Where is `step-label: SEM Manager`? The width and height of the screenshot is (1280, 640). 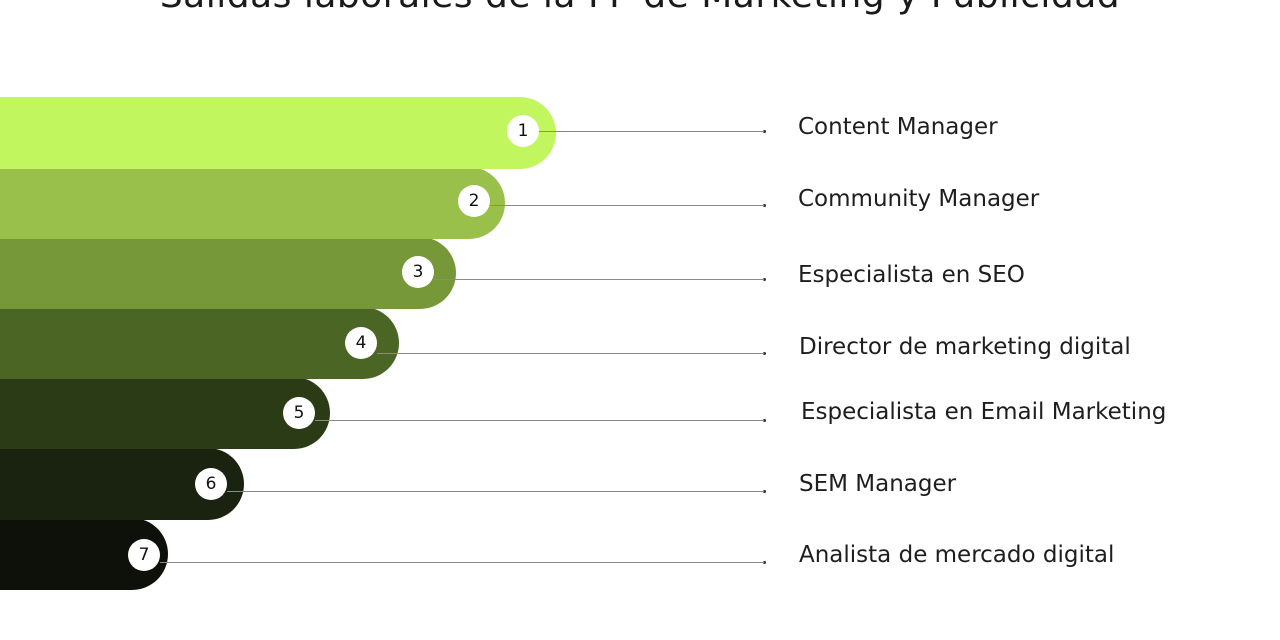
step-label: SEM Manager is located at coordinates (878, 484).